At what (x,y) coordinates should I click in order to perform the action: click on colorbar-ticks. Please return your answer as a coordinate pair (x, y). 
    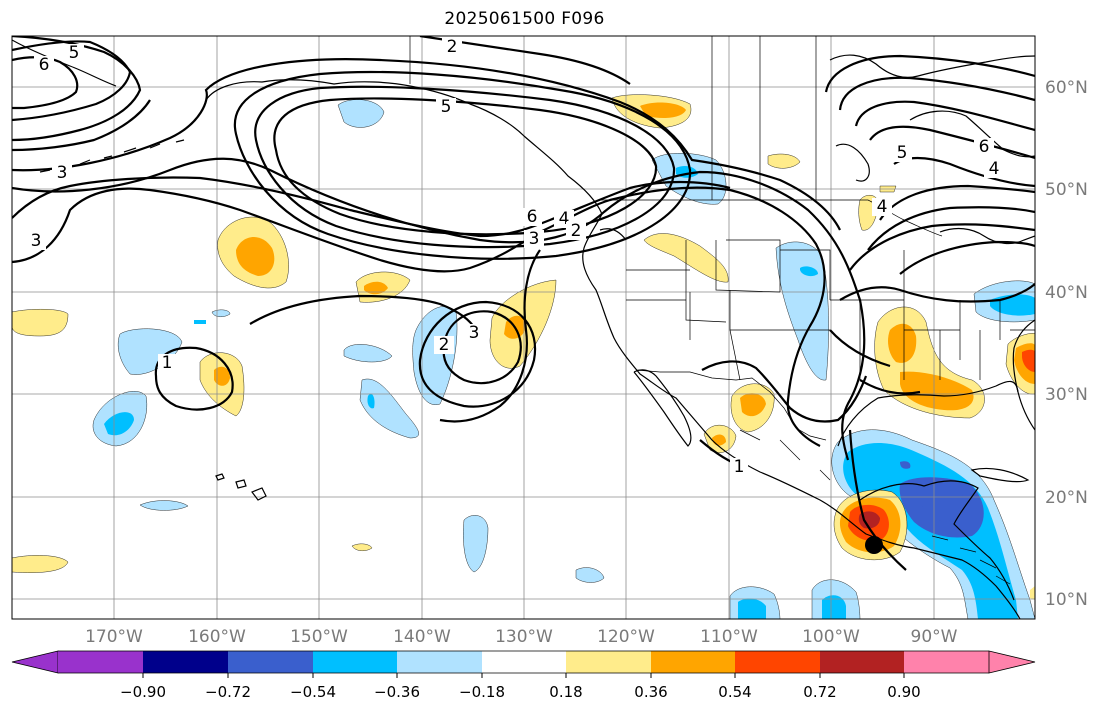
    Looking at the image, I should click on (523, 675).